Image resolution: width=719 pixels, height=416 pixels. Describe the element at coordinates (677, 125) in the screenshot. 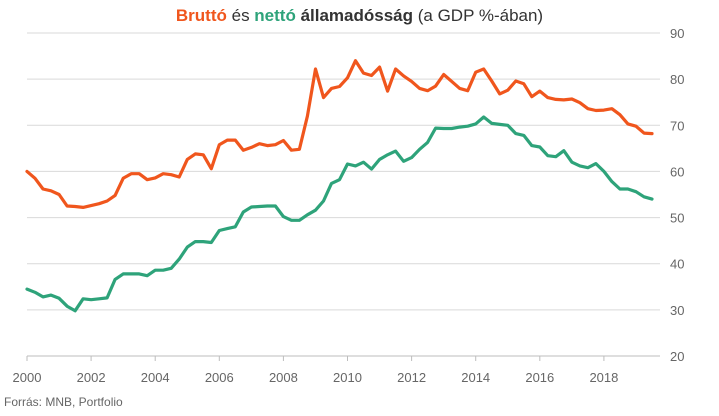

I see `y-tick-label-70: 70` at that location.